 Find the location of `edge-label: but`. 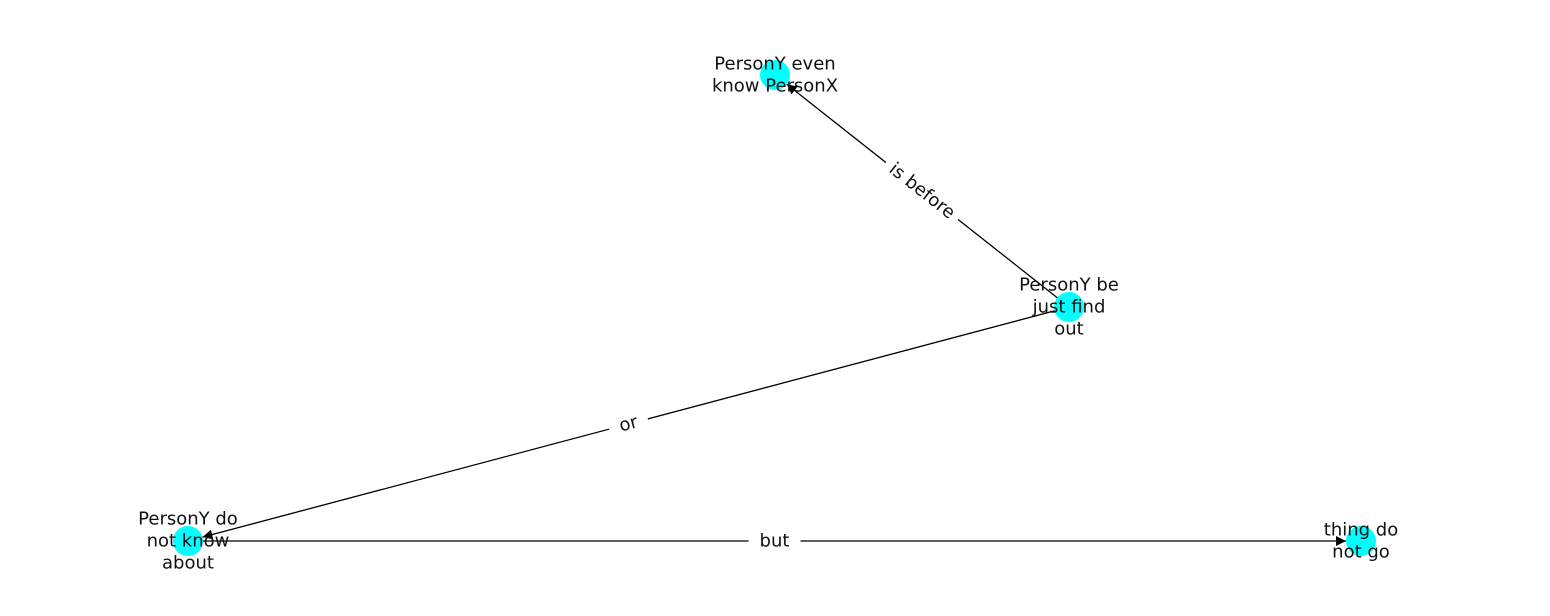

edge-label: but is located at coordinates (774, 541).